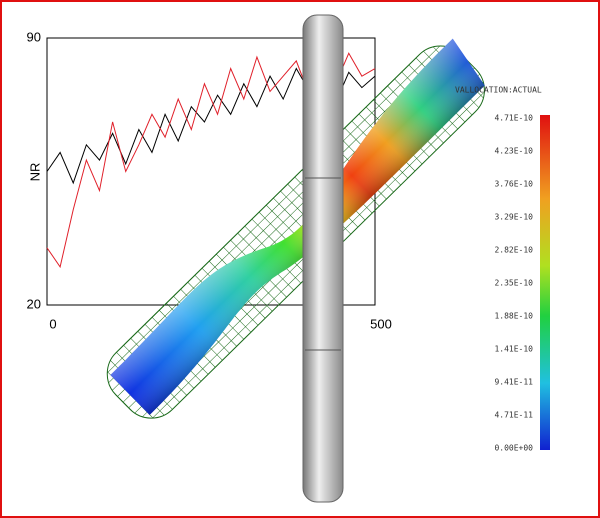 The width and height of the screenshot is (600, 518). What do you see at coordinates (513, 217) in the screenshot?
I see `colorbar-label: 3.29E-10` at bounding box center [513, 217].